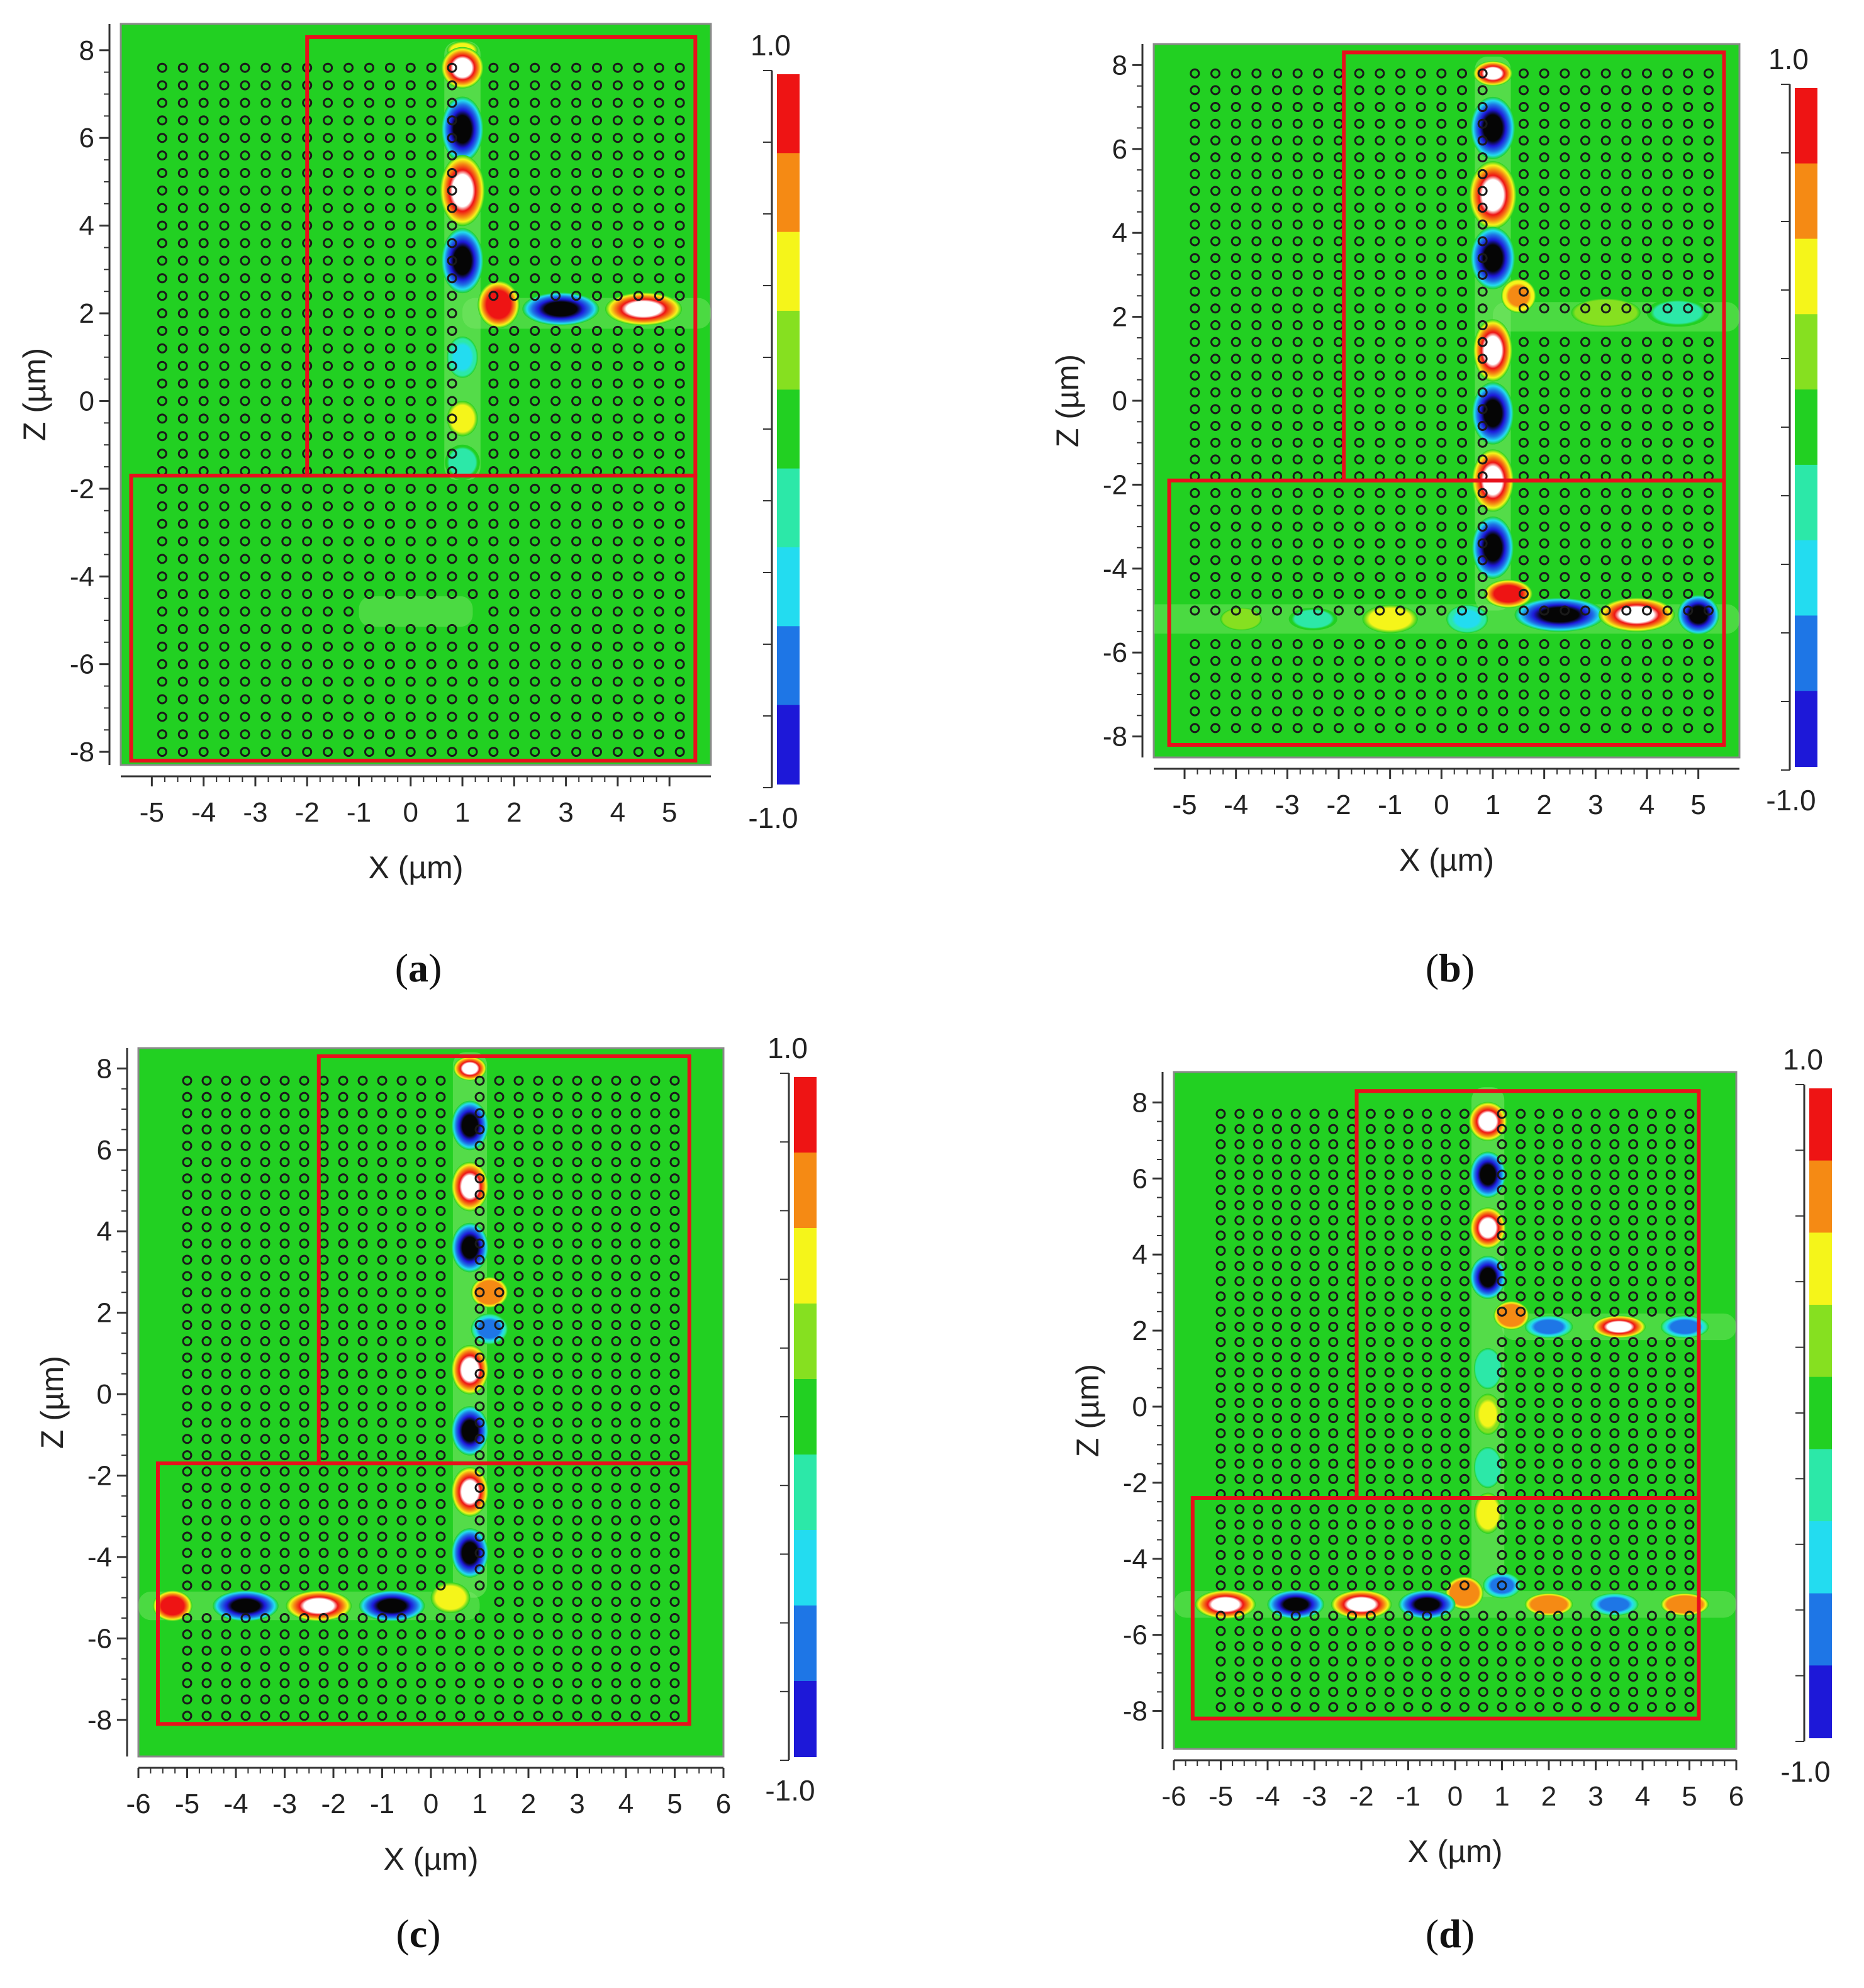  Describe the element at coordinates (1806, 126) in the screenshot. I see `colorbar-segment` at that location.